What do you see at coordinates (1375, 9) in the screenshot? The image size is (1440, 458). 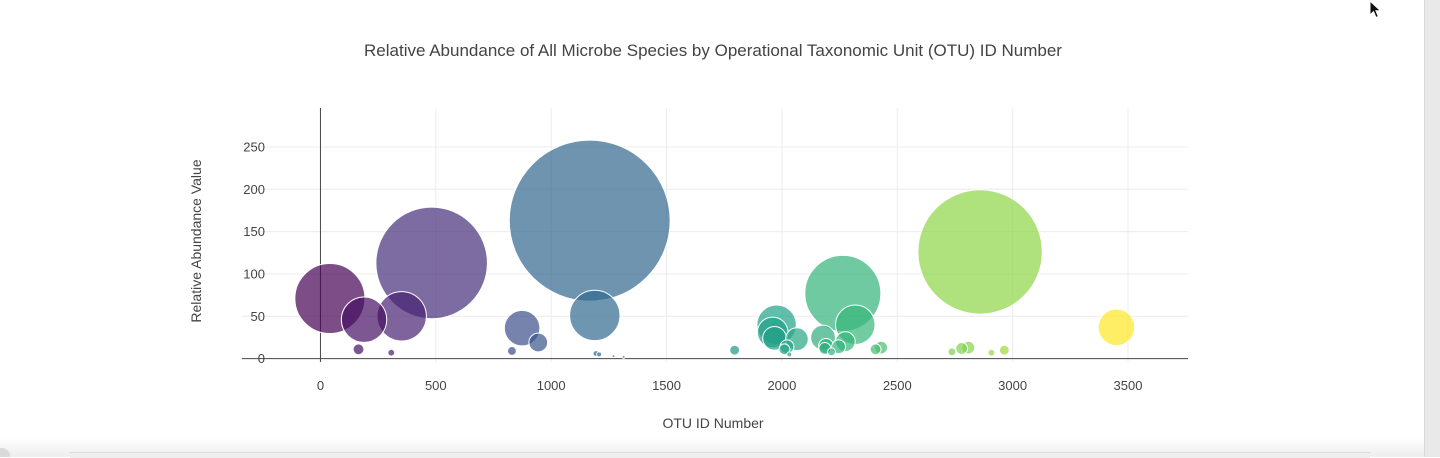 I see `mouse-cursor-icon` at bounding box center [1375, 9].